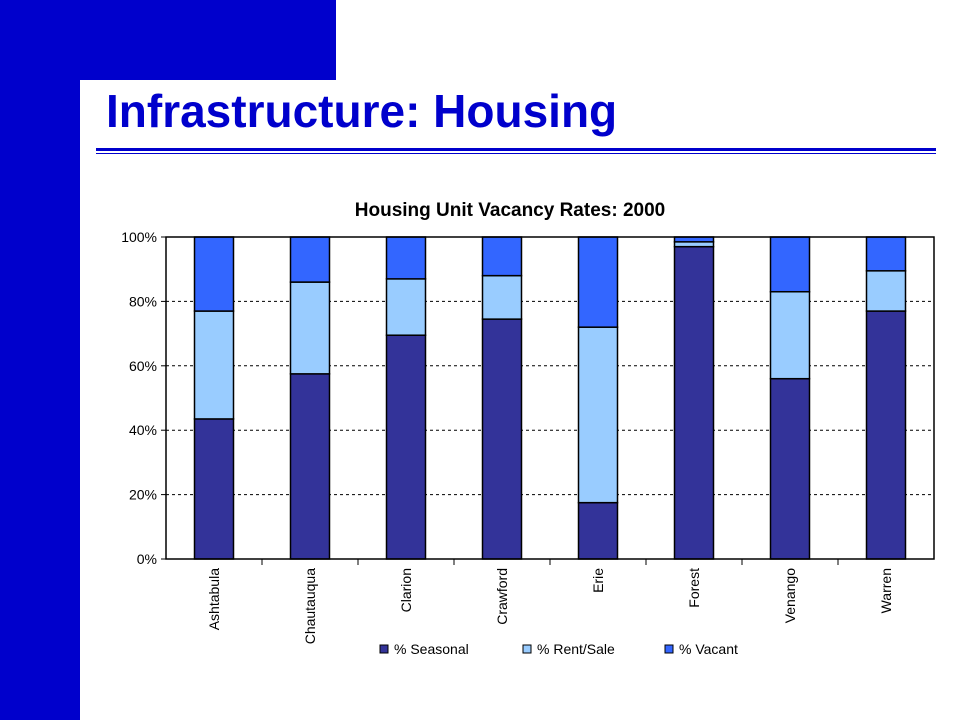 The width and height of the screenshot is (960, 720). What do you see at coordinates (147, 559) in the screenshot?
I see `y-tick-label: 0%` at bounding box center [147, 559].